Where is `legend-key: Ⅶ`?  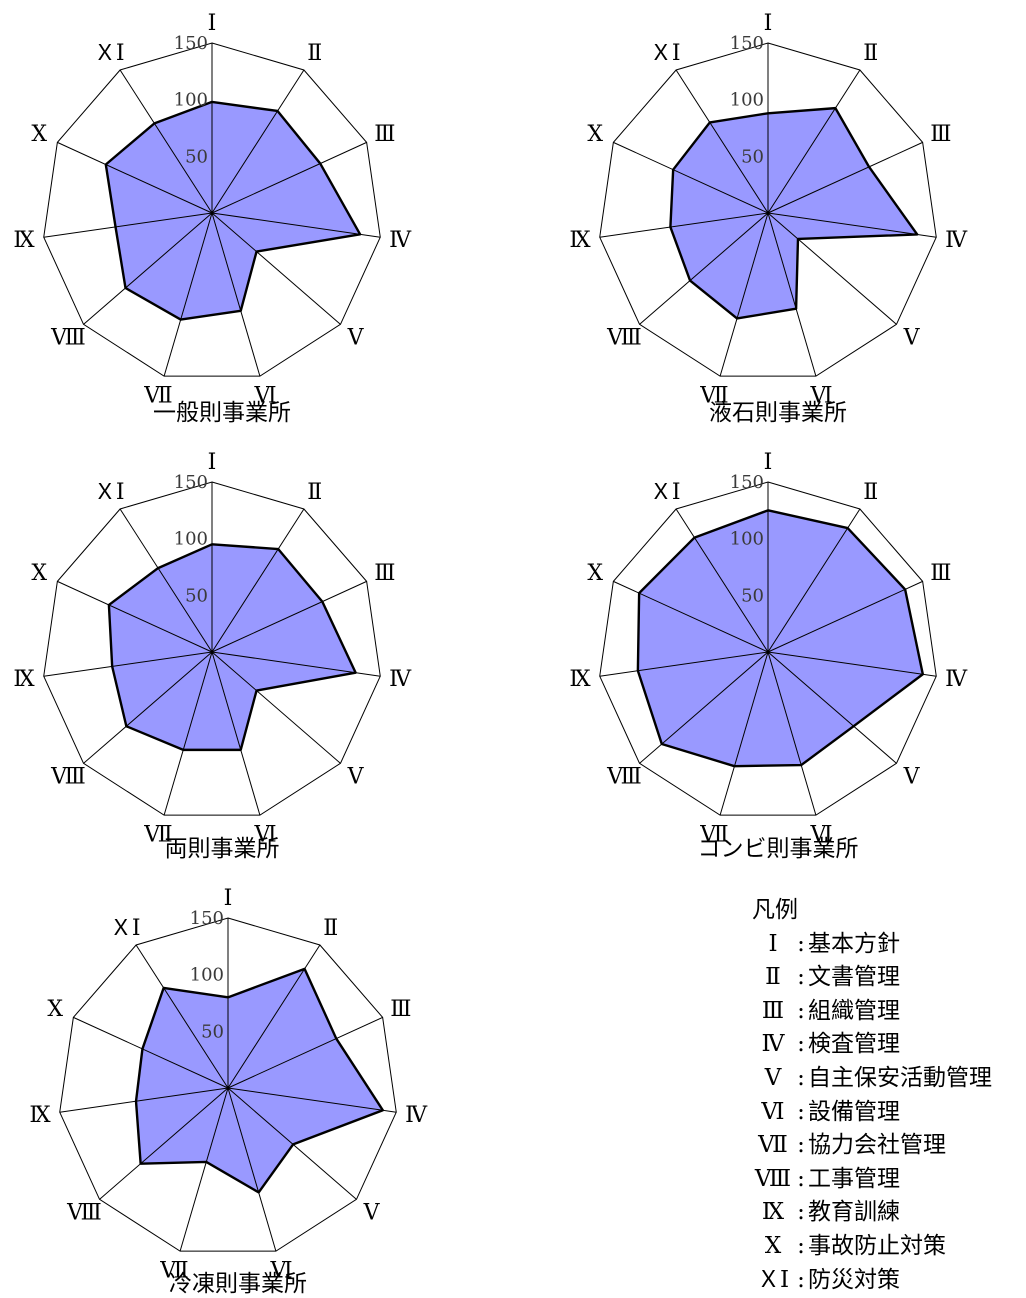
legend-key: Ⅶ is located at coordinates (773, 1145).